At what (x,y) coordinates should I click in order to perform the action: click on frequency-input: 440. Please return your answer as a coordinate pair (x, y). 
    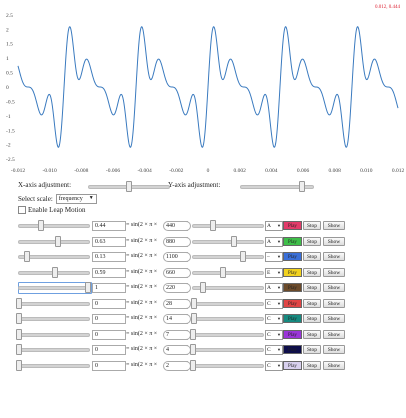
    Looking at the image, I should click on (175, 226).